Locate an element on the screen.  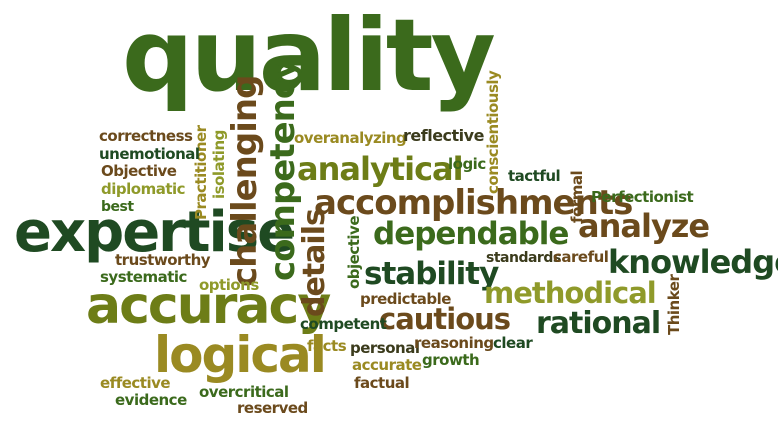
word-cautious: cautious is located at coordinates (445, 319).